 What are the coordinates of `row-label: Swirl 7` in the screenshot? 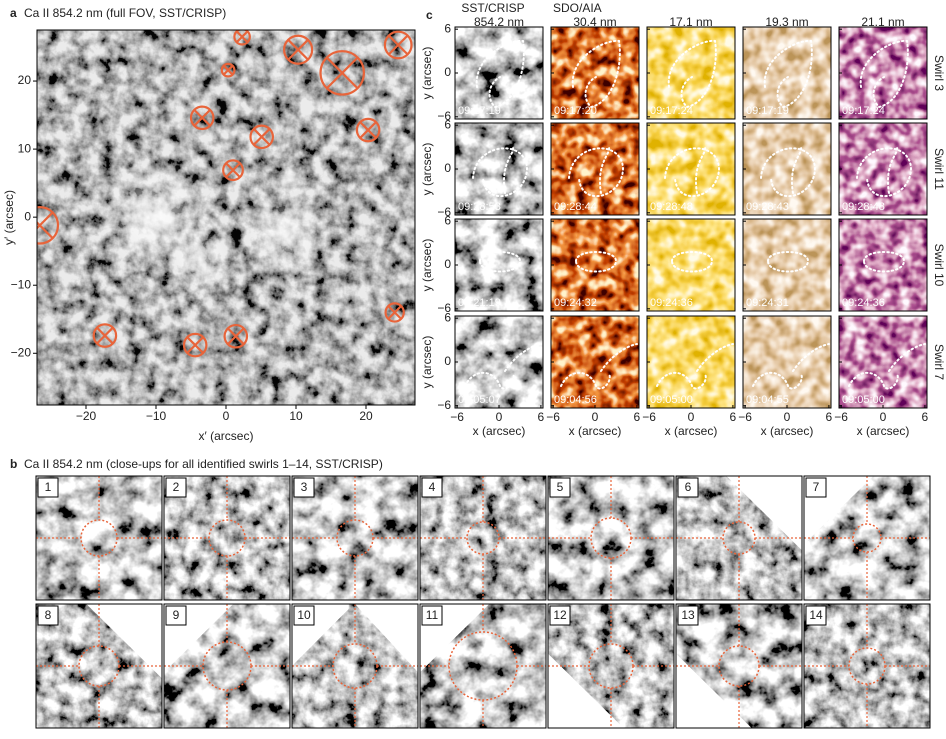 It's located at (939, 362).